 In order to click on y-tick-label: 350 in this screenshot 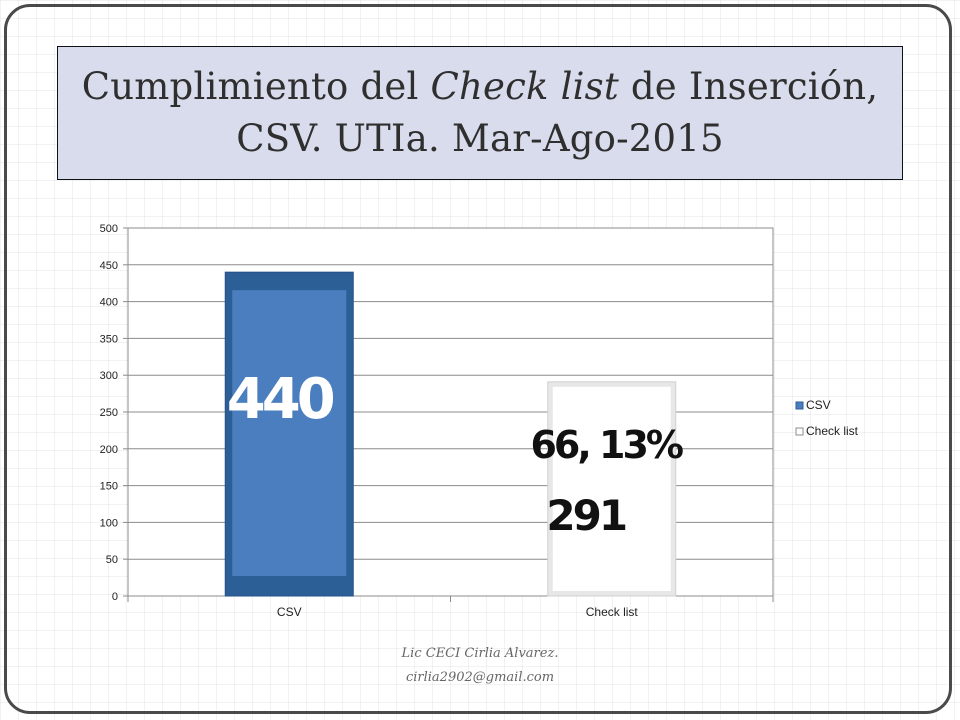, I will do `click(109, 339)`.